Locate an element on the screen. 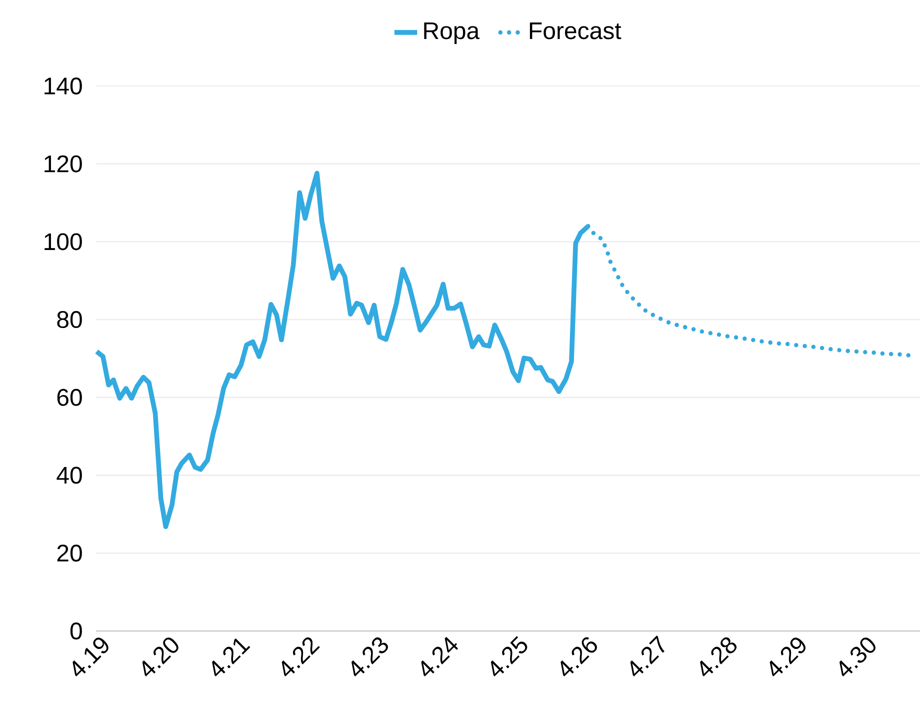  y-tick-label: 60 is located at coordinates (69, 397).